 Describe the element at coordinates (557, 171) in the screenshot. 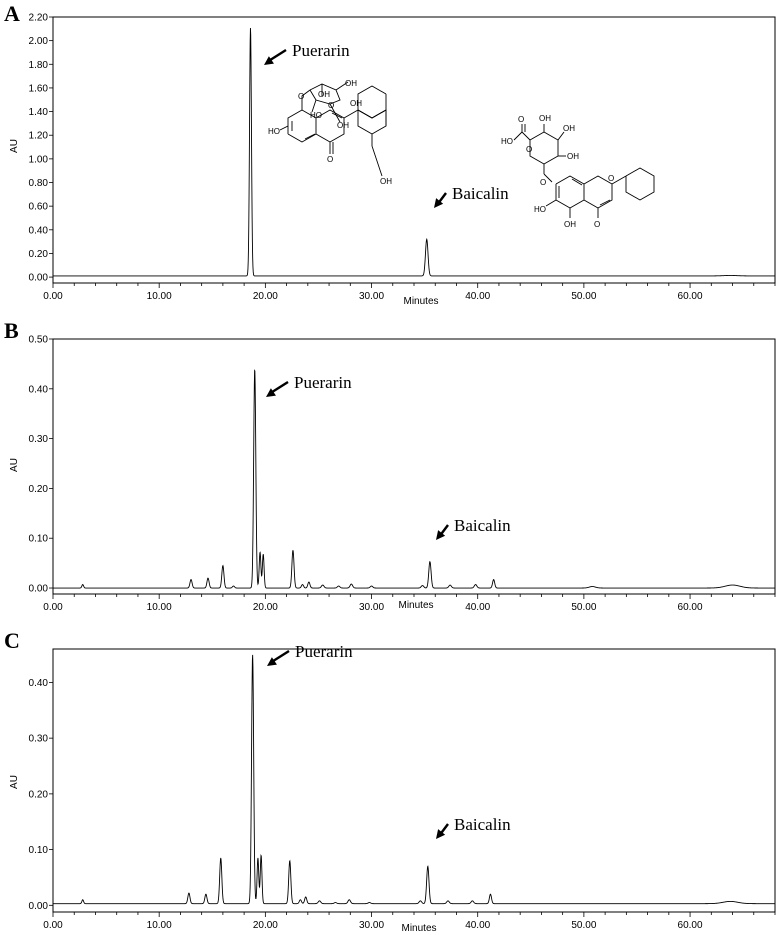

I see `baicalin-structure-labels: O HO OH OH OH O O O HO OH O` at that location.